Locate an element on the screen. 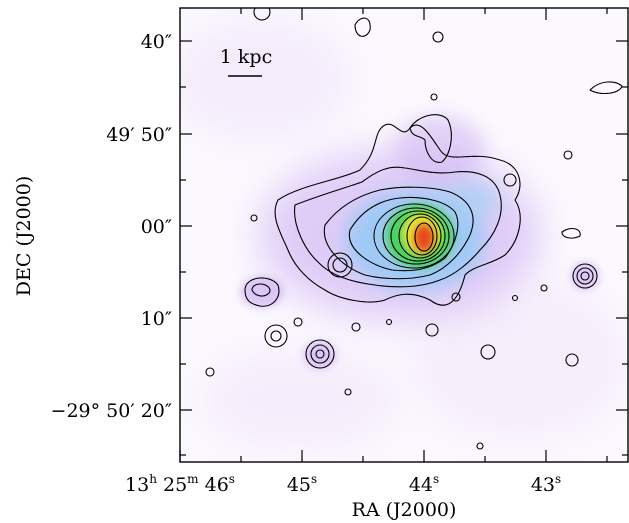  dec-tick-labels: 40″ 49′ 50″ 00″ 10″ −29° 50′ 20″ is located at coordinates (111, 226).